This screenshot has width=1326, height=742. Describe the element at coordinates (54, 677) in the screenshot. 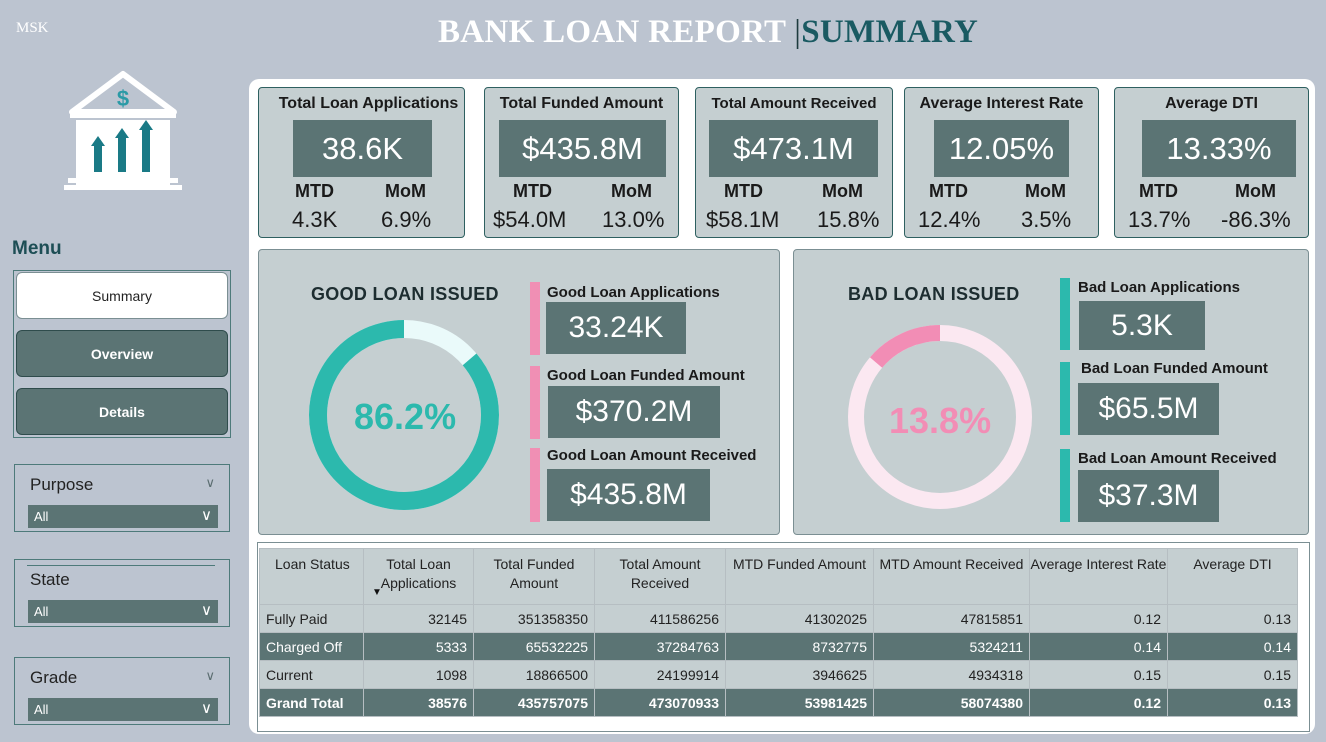

I see `grade-filter-title: Grade` at that location.